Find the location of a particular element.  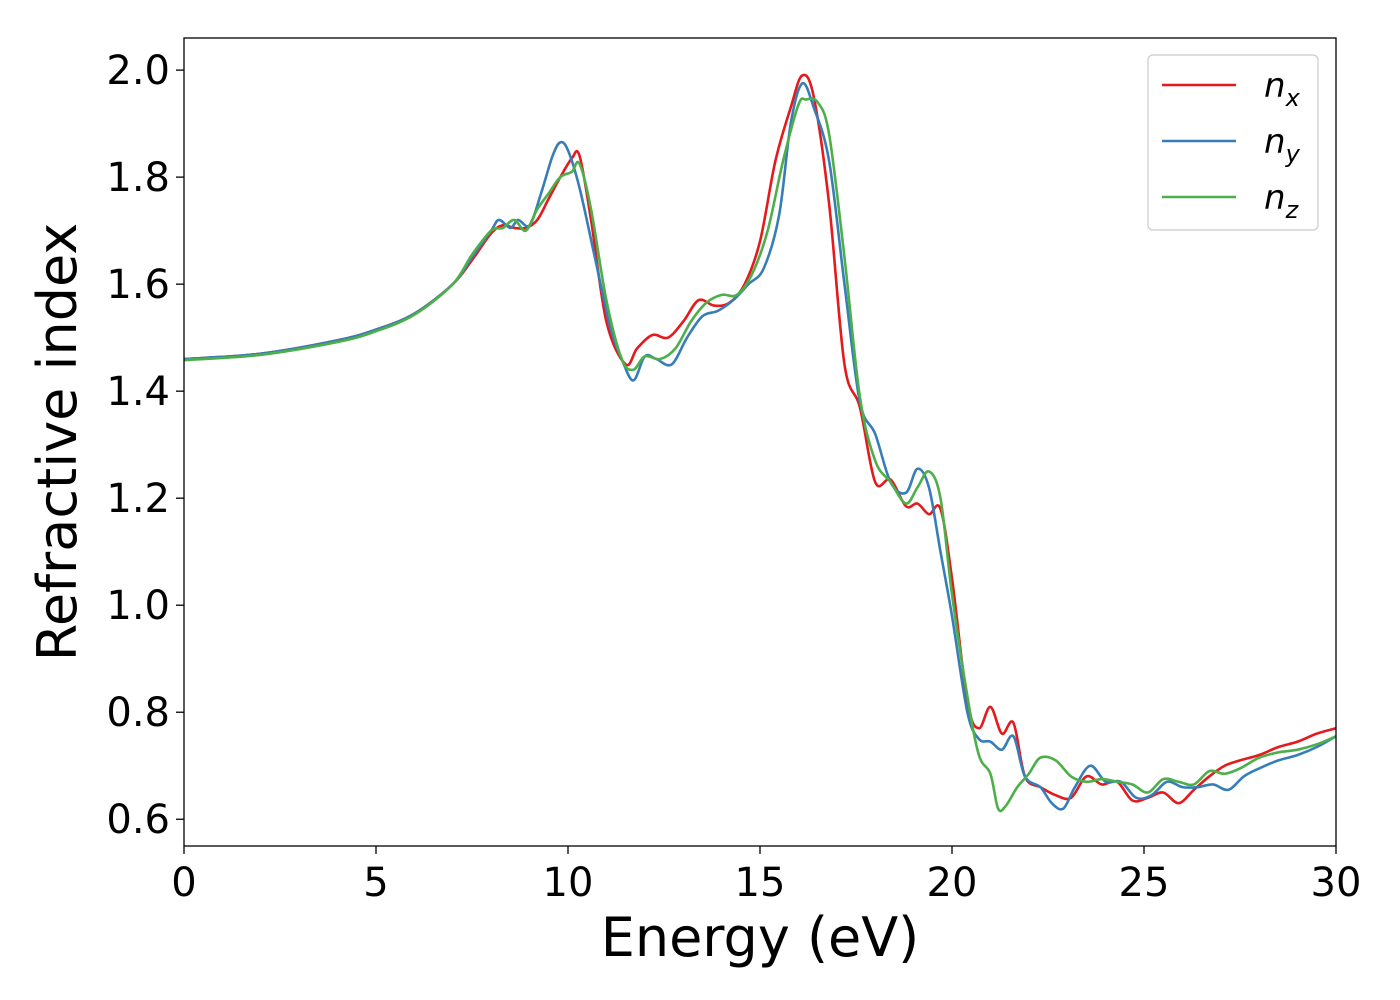

x-tick-label: 5 is located at coordinates (375, 883).